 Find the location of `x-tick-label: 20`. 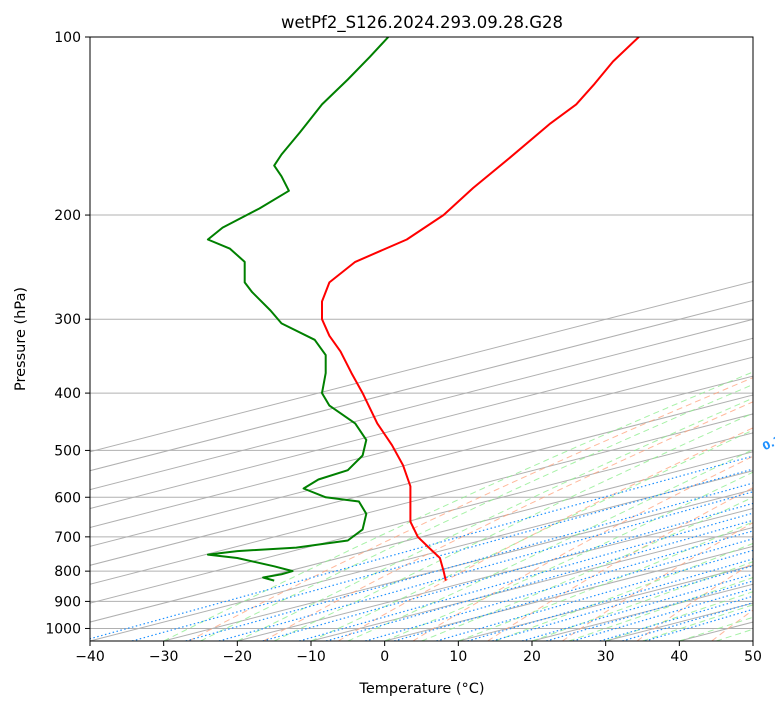

x-tick-label: 20 is located at coordinates (532, 657).